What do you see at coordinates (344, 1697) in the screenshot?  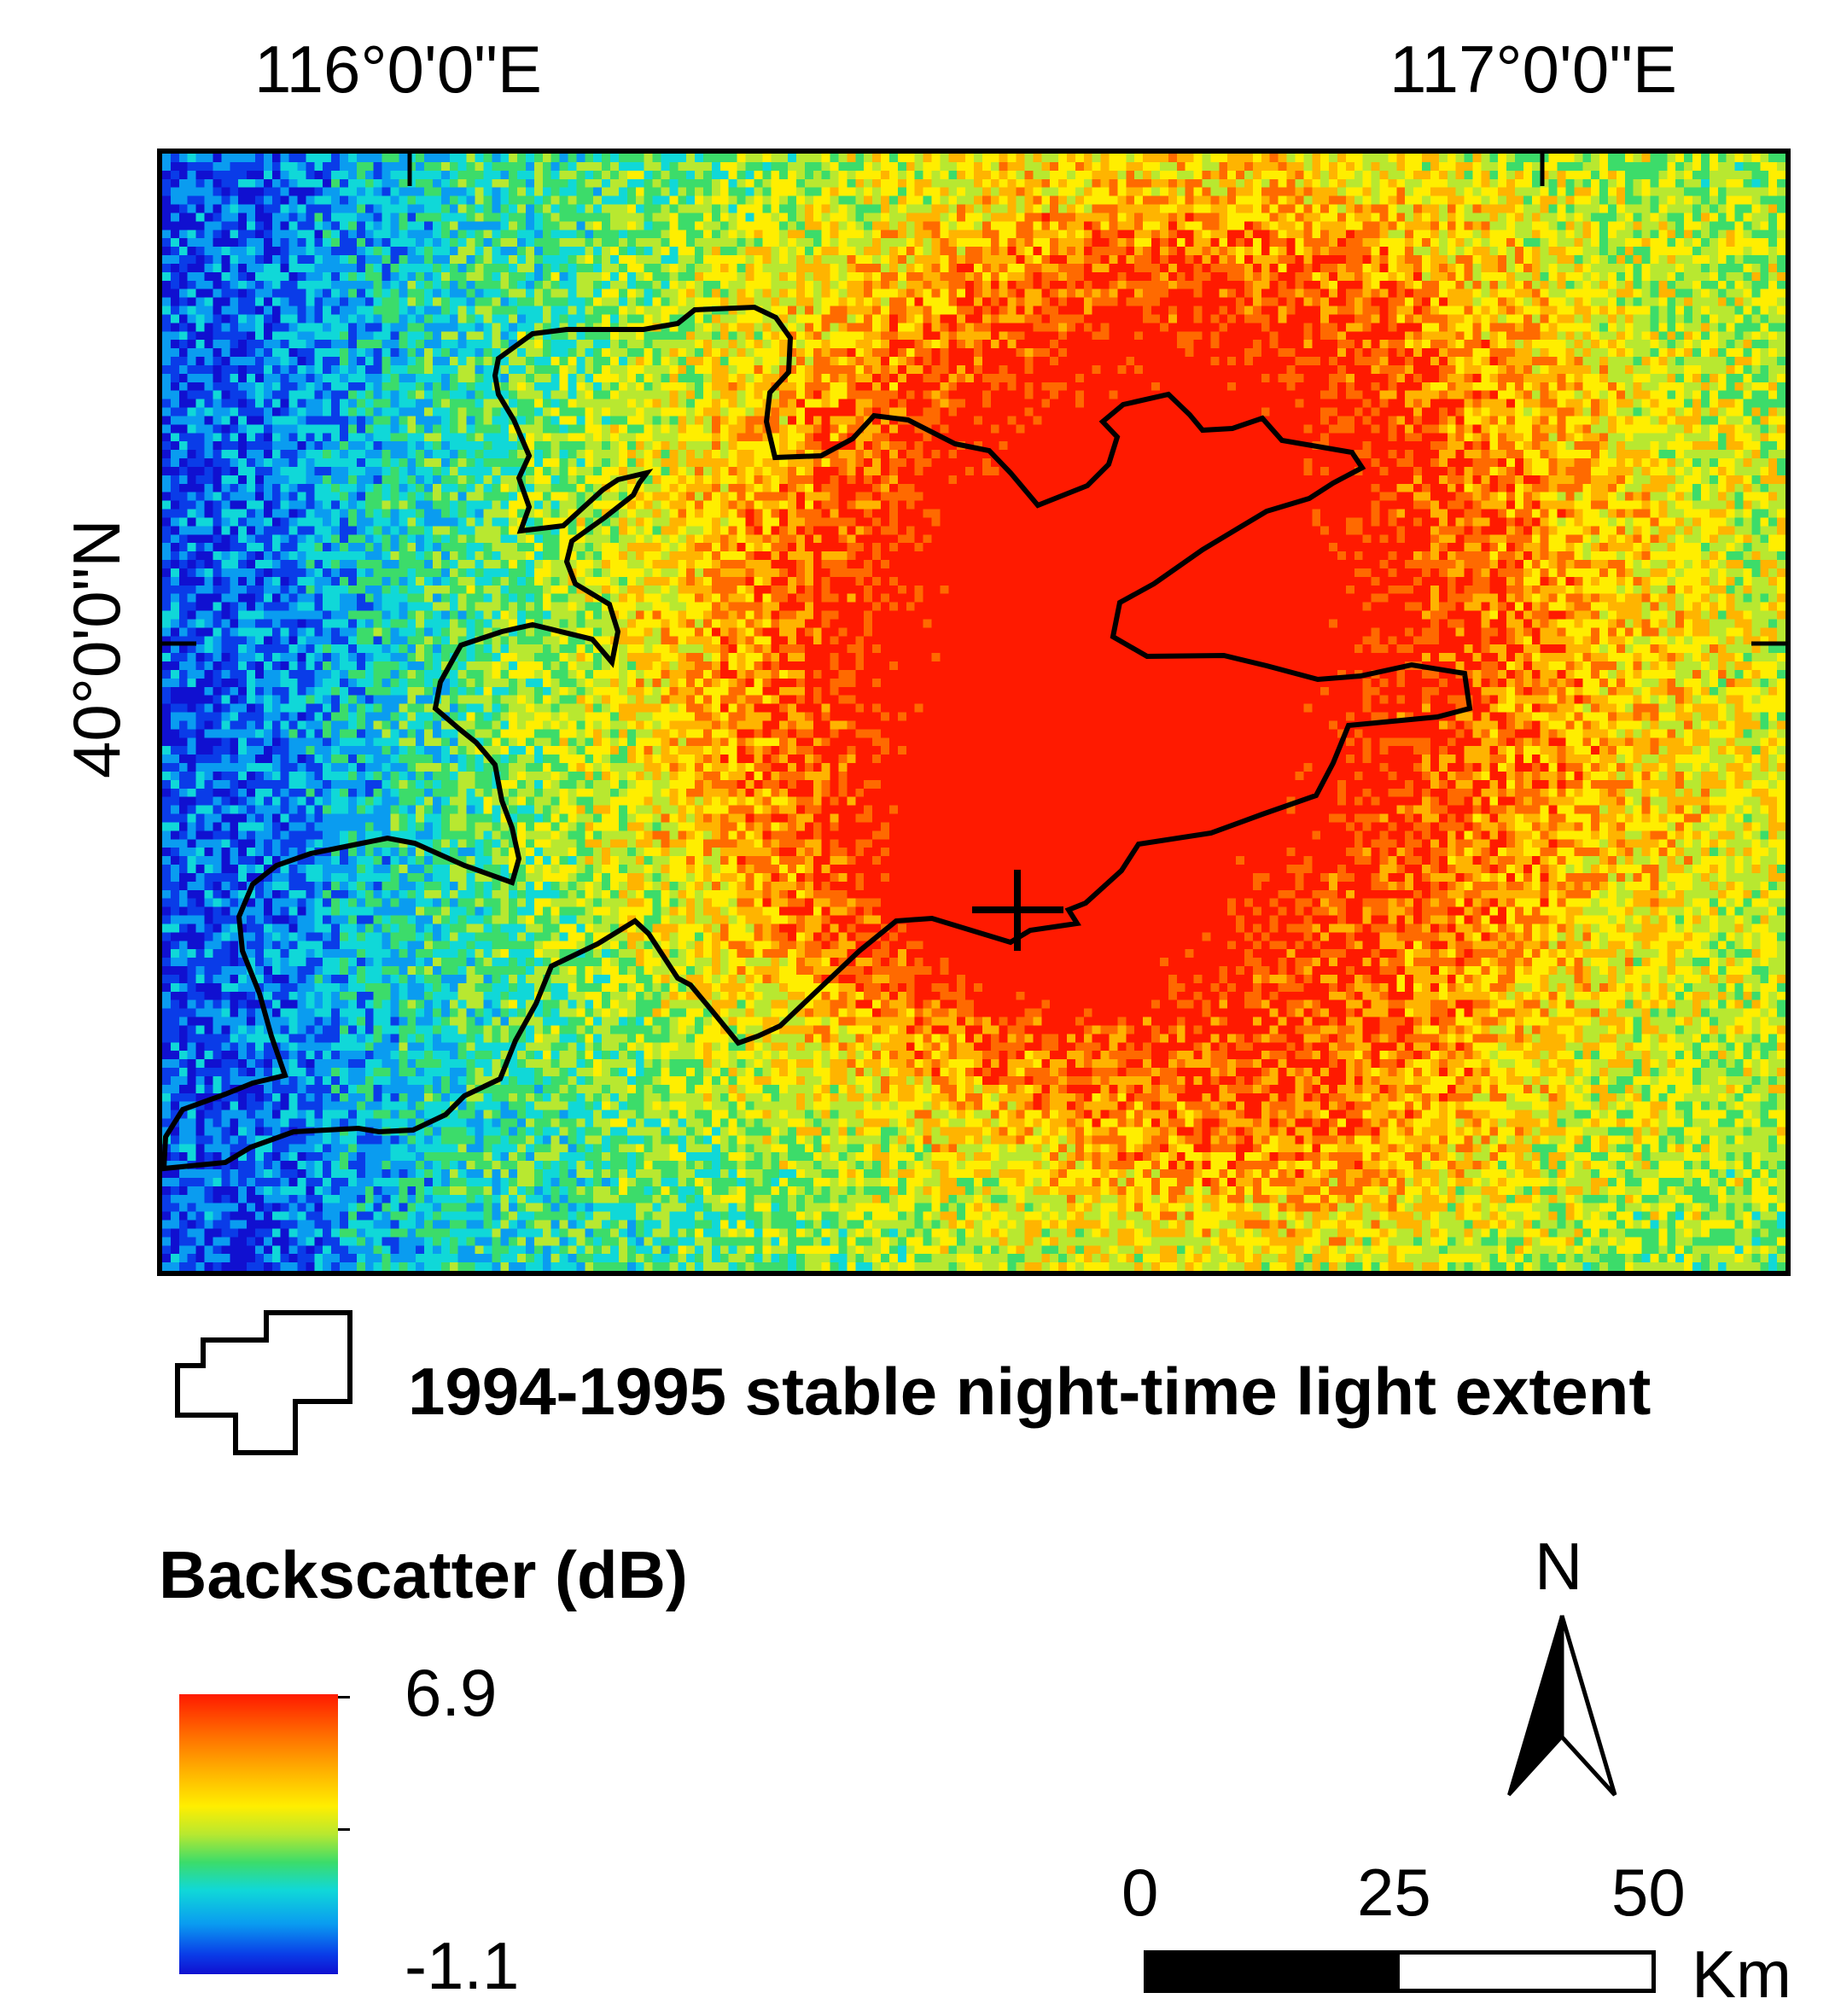 I see `colorbar-tick-max` at bounding box center [344, 1697].